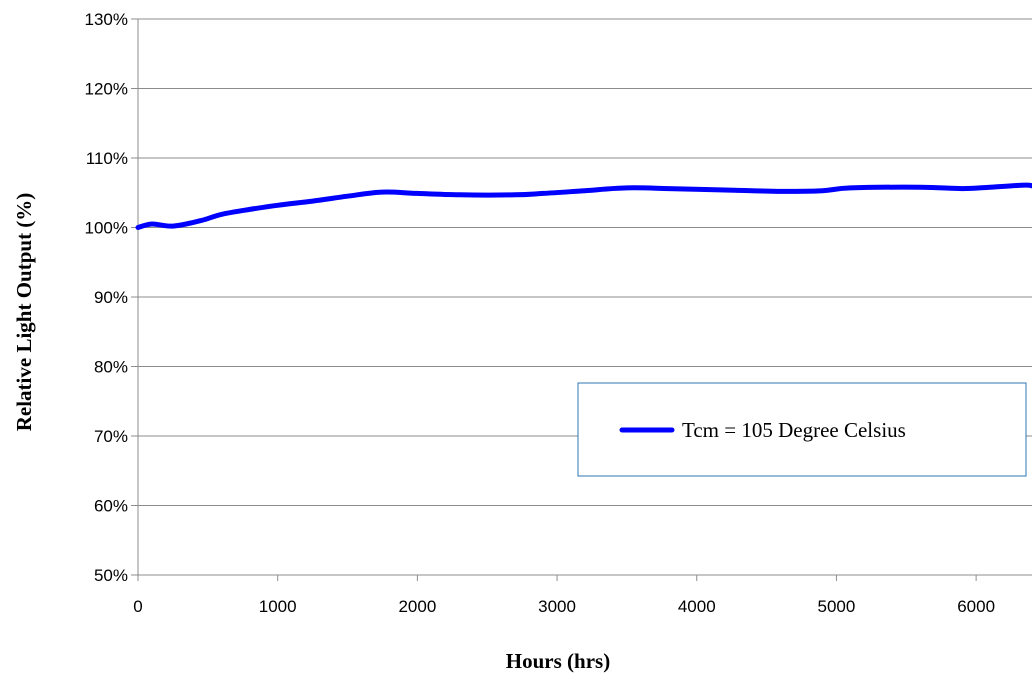  I want to click on x-tick-label: 4000, so click(697, 606).